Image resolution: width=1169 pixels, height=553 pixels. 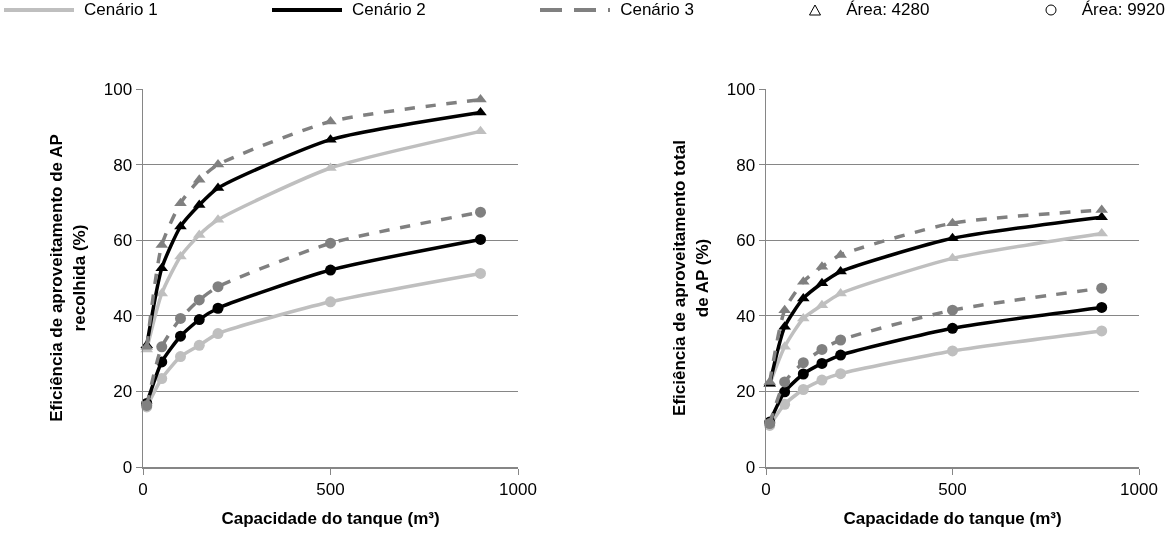 I want to click on legend-label: Cenário 1, so click(x=121, y=10).